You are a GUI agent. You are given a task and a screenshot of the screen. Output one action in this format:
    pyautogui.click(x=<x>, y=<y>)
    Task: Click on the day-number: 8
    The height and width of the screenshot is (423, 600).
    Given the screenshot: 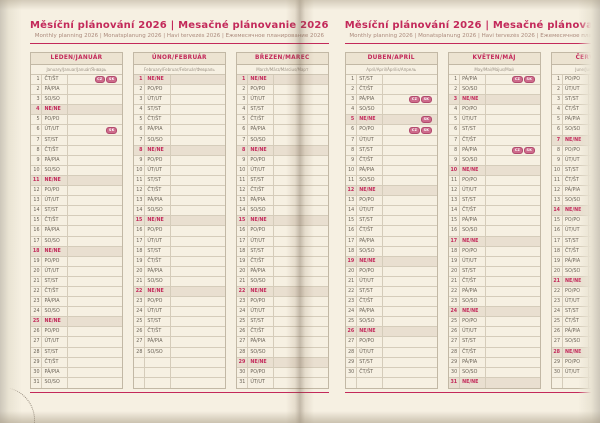 What is the action you would take?
    pyautogui.click(x=557, y=150)
    